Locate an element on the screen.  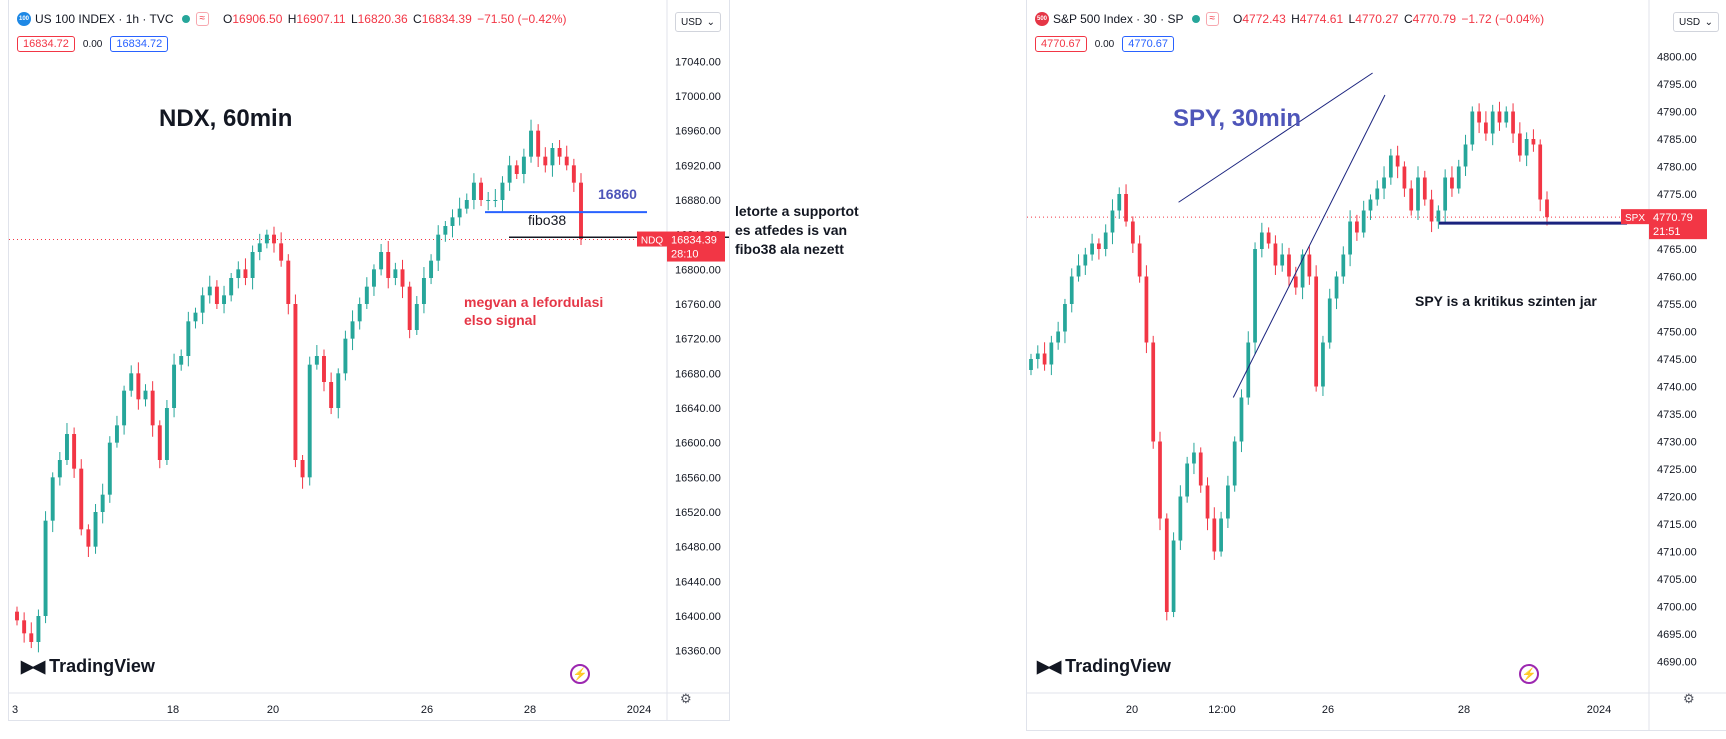
chart-title-annotation: SPY, 30min is located at coordinates (1237, 118).